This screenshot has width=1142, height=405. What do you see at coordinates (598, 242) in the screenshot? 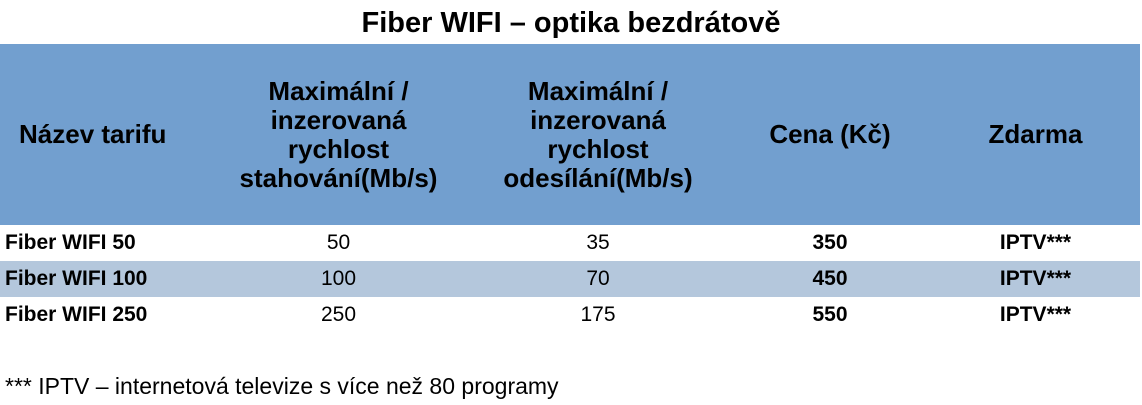
I see `upload-speed: 35` at bounding box center [598, 242].